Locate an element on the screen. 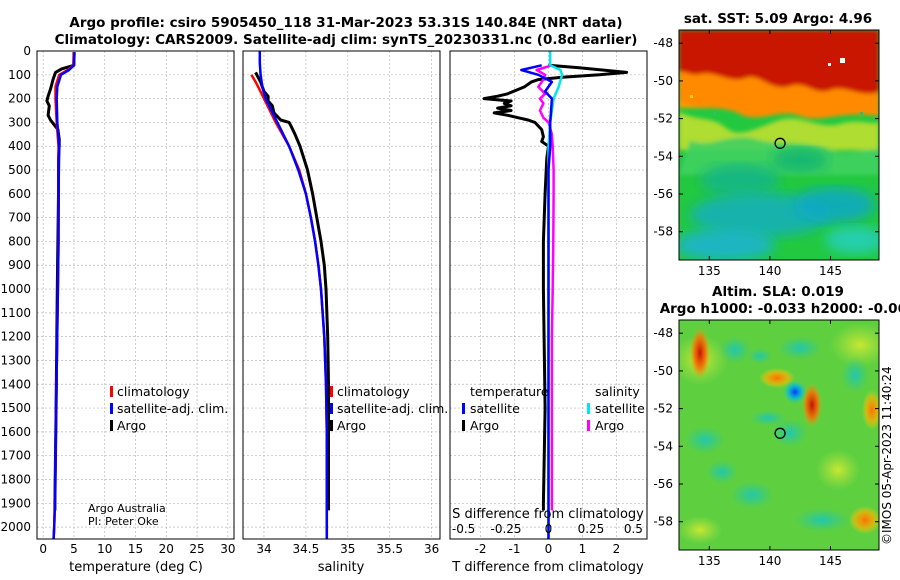  legend-swatch-t-satellite is located at coordinates (463, 408).